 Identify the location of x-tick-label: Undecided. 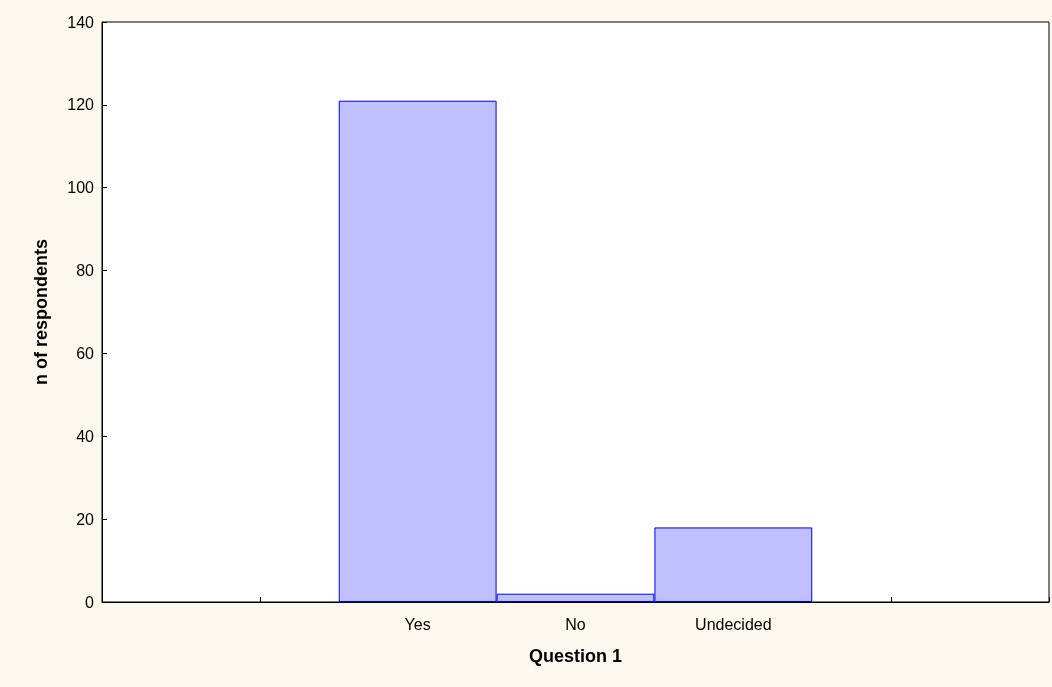
(733, 624).